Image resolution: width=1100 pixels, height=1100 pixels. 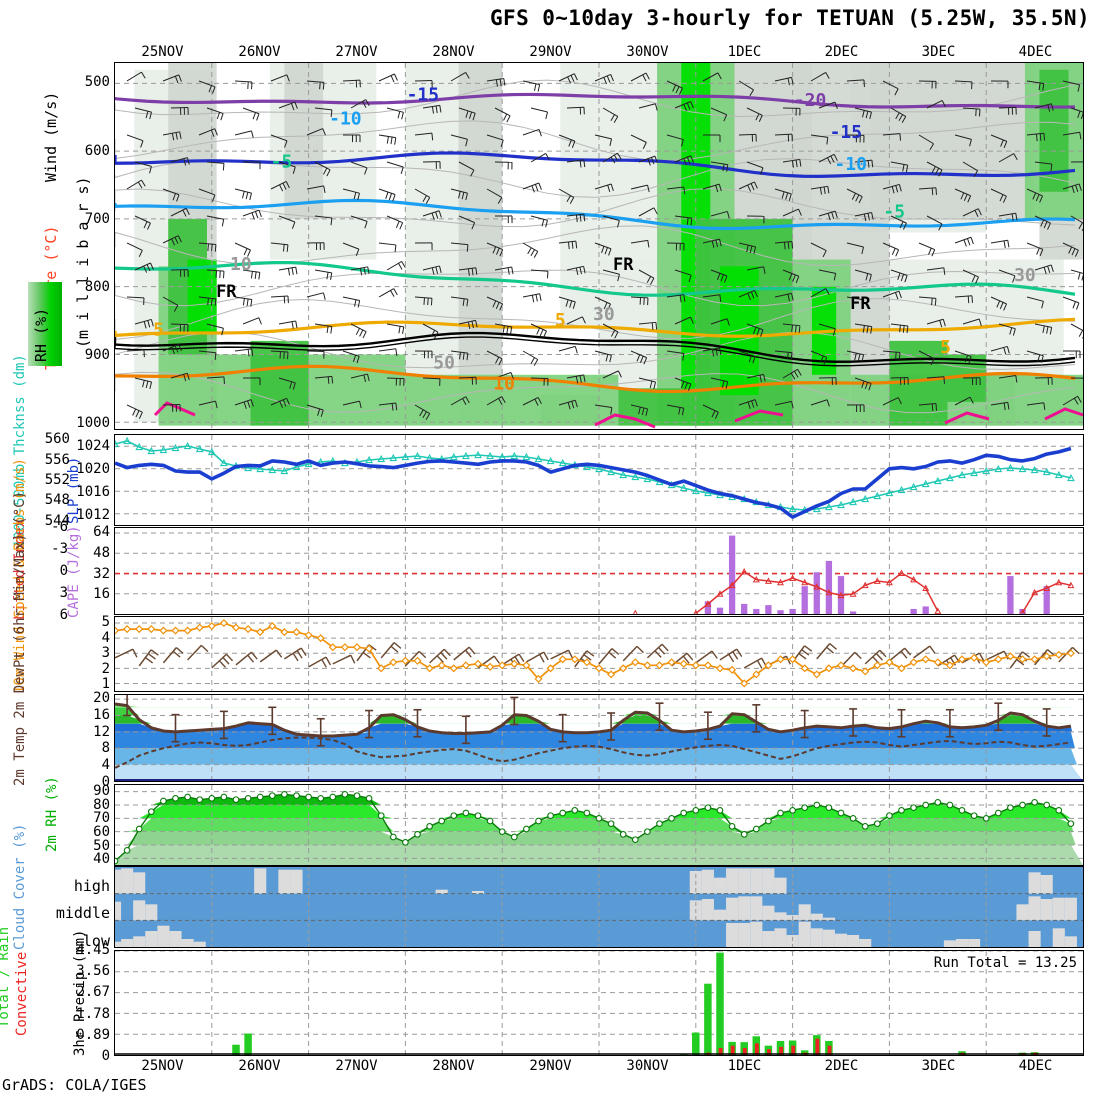 I want to click on p-cape-canvas, so click(x=599, y=571).